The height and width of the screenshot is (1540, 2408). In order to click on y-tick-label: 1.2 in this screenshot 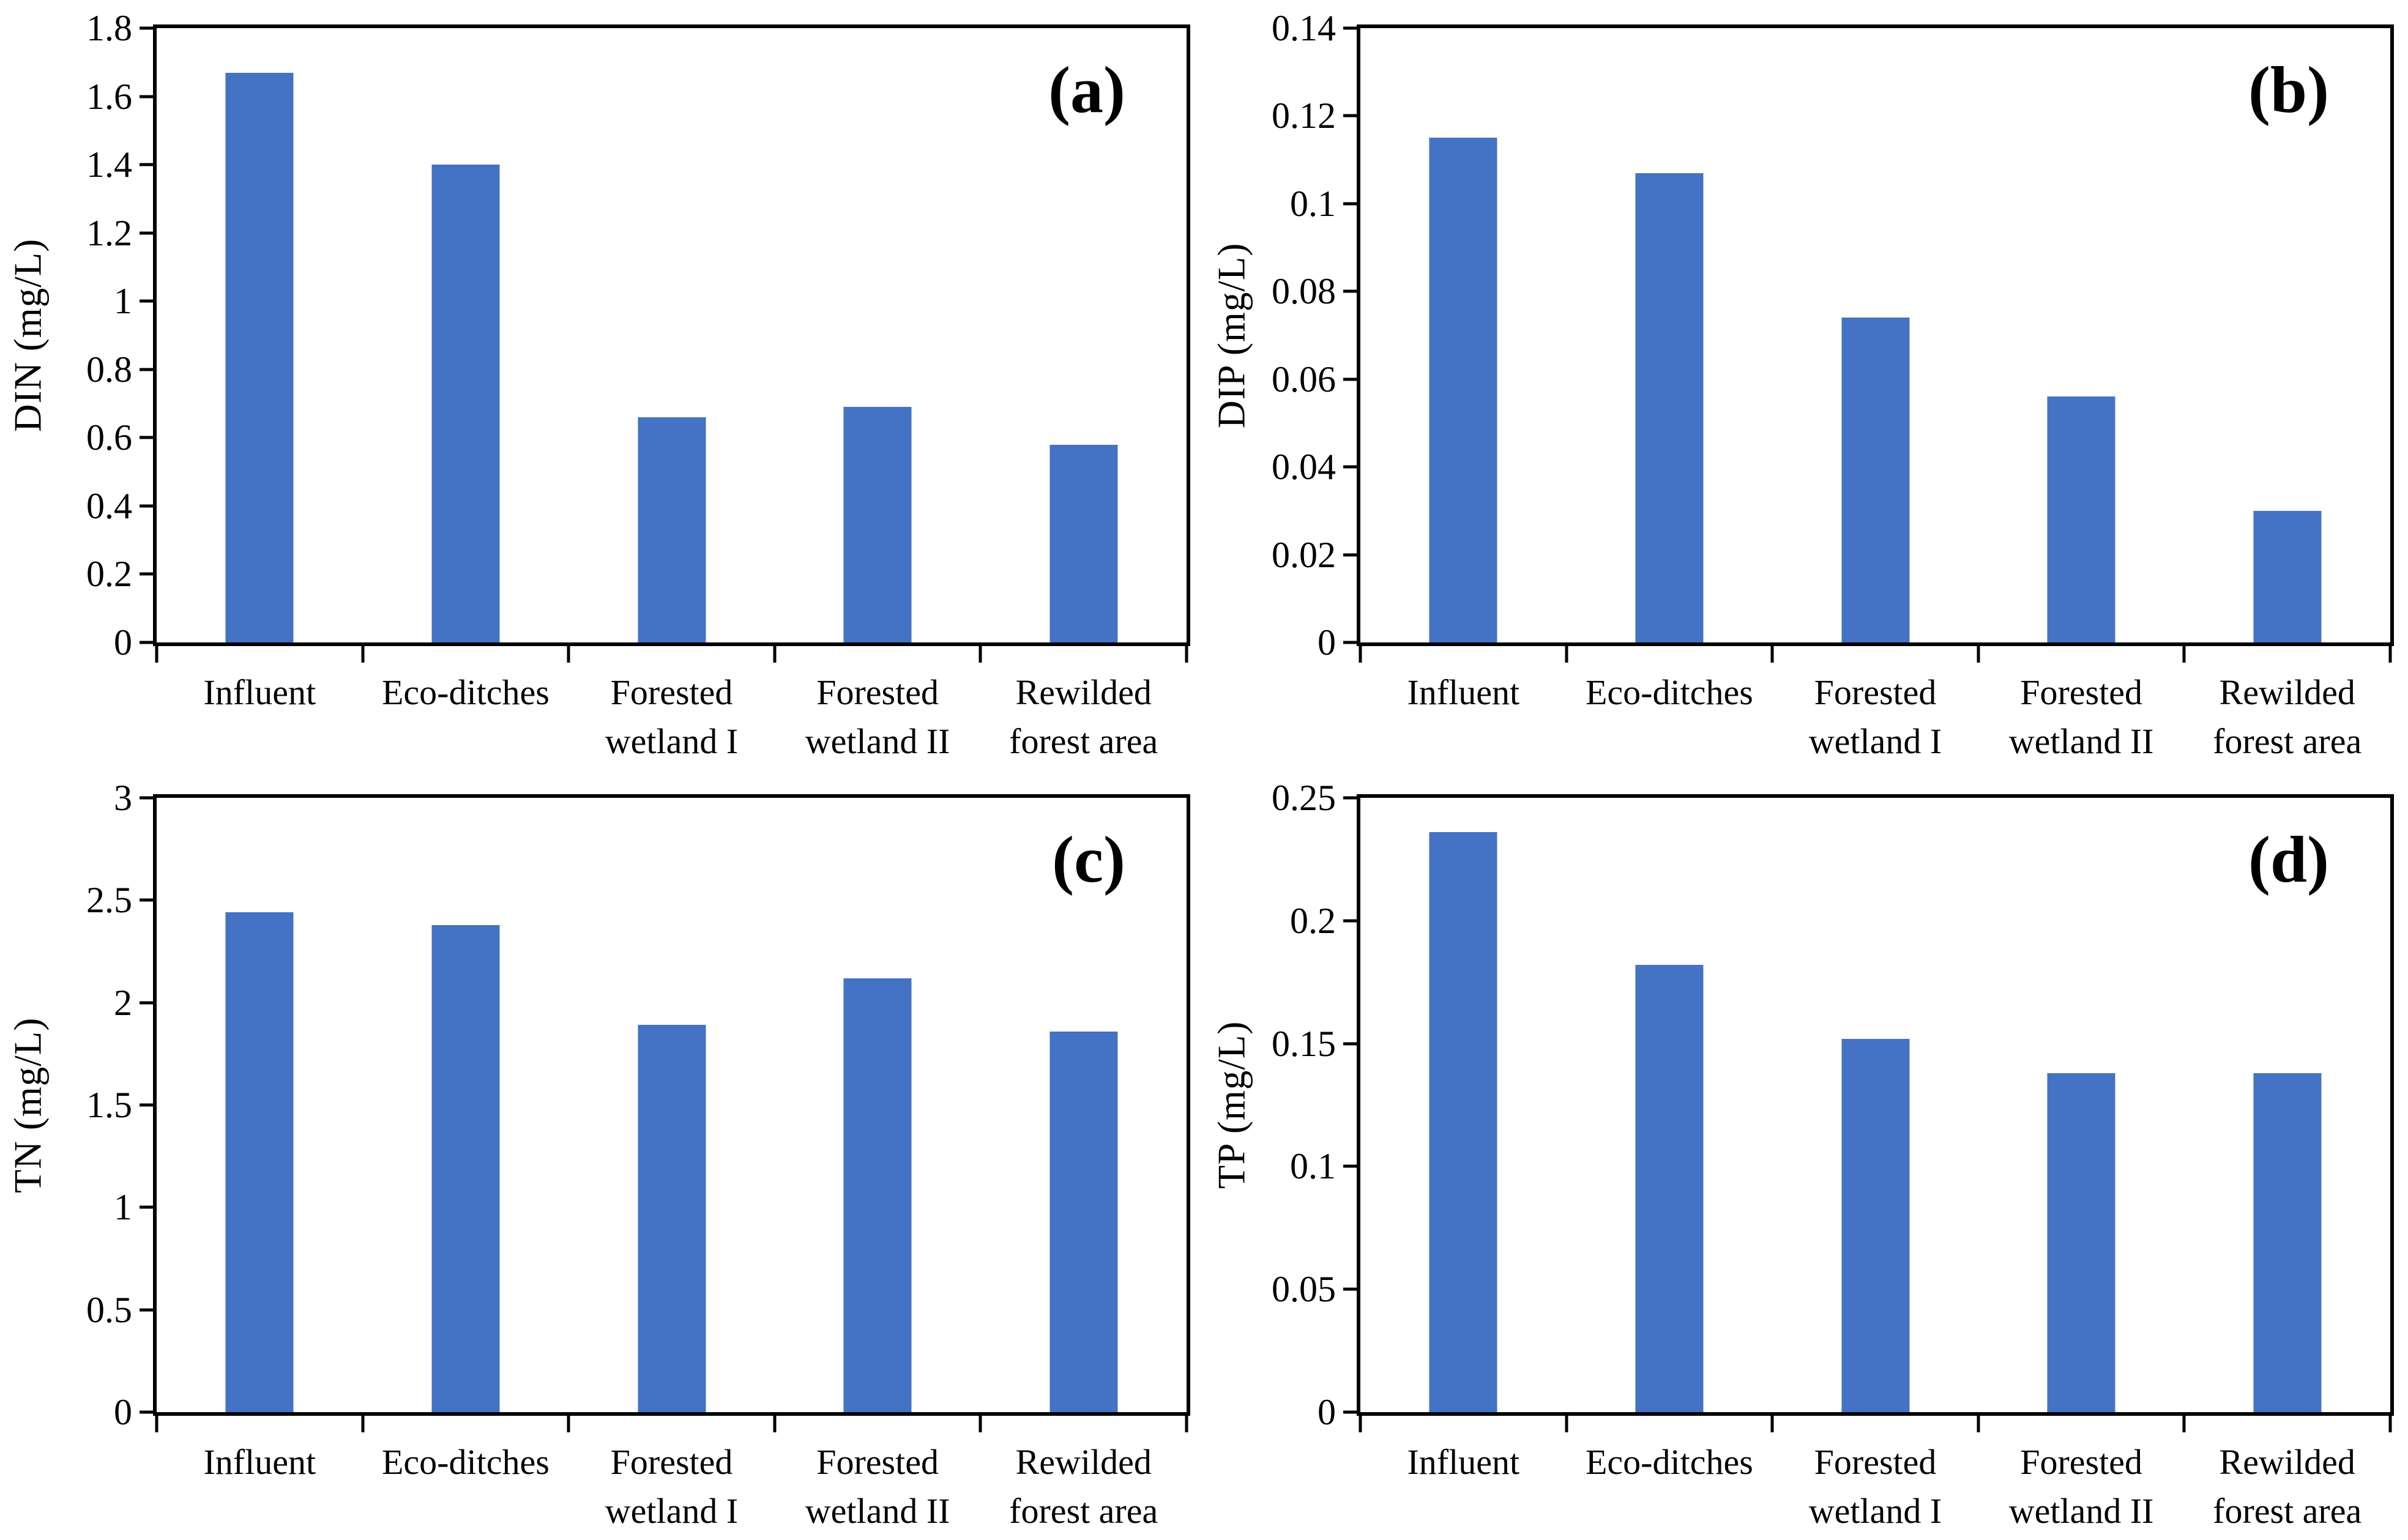, I will do `click(109, 232)`.